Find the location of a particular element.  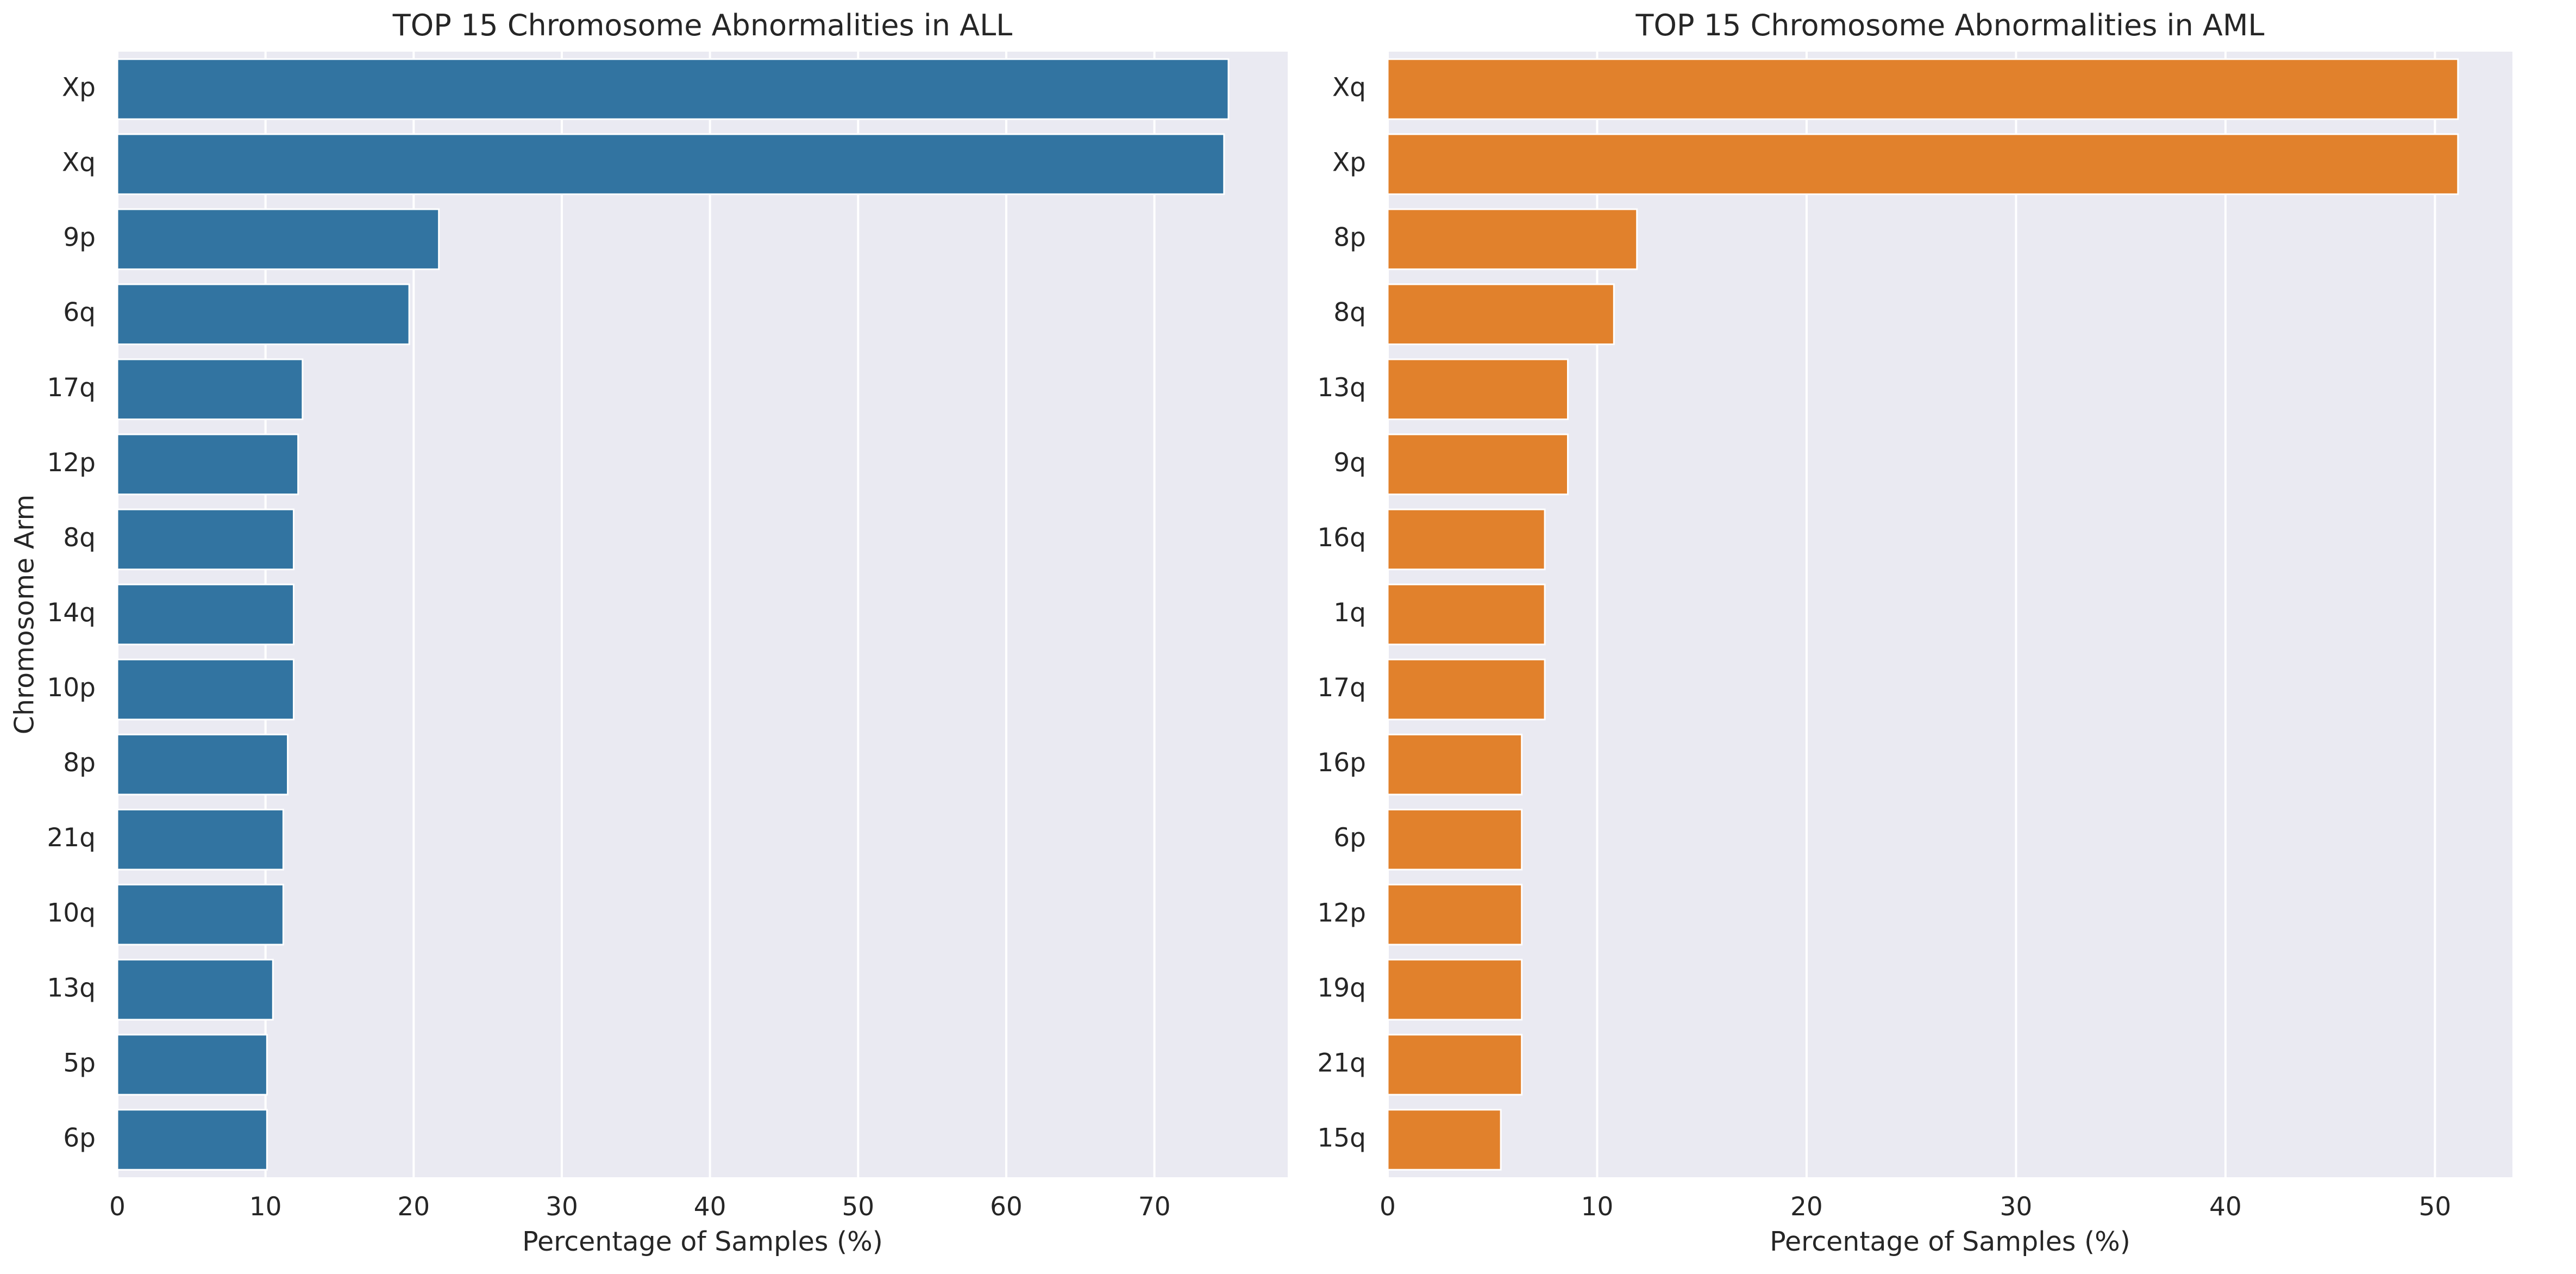

y-tick-label: 9p is located at coordinates (80, 238).